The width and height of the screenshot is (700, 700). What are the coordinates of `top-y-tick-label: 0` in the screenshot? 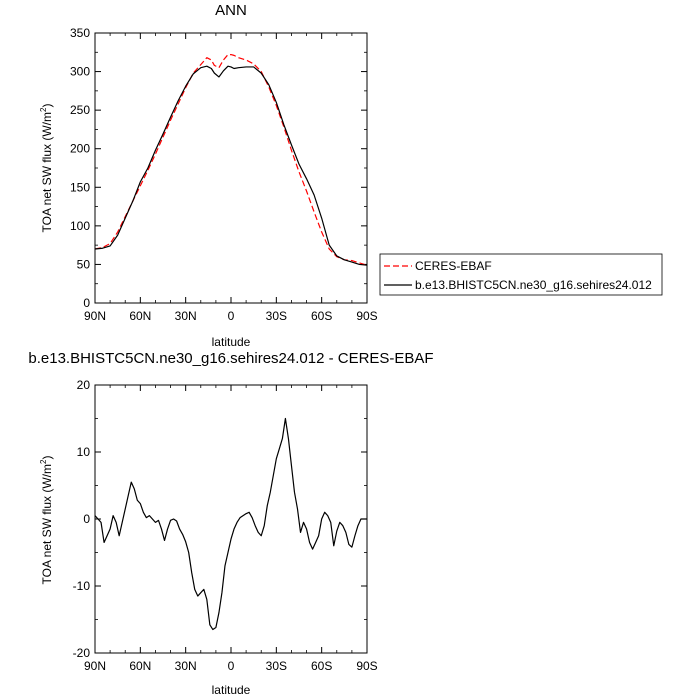 It's located at (86, 303).